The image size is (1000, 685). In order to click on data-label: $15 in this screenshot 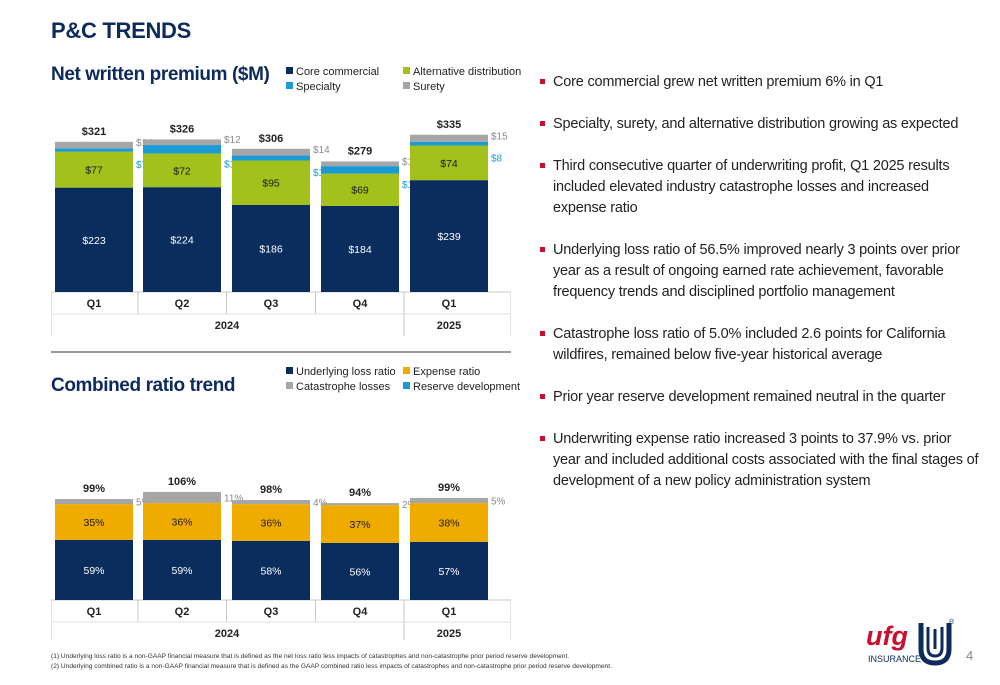, I will do `click(499, 136)`.